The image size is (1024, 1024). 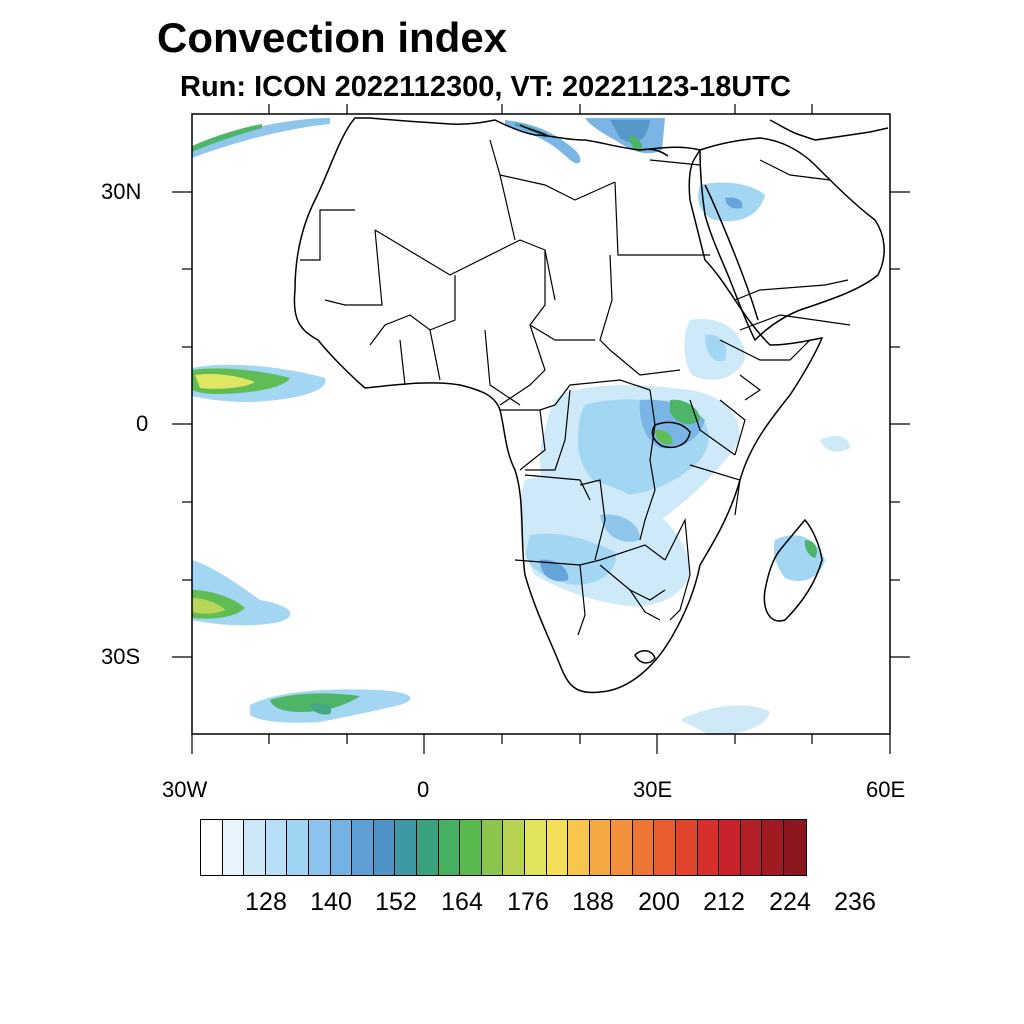 What do you see at coordinates (142, 423) in the screenshot?
I see `y-tick-label-0: 0` at bounding box center [142, 423].